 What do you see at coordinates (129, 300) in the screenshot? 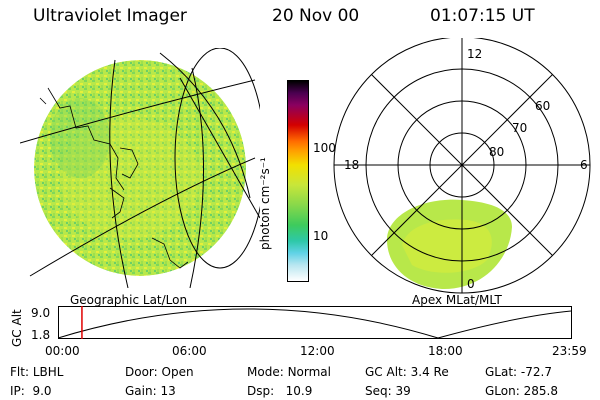
I see `geographic-caption: Geographic Lat/Lon` at bounding box center [129, 300].